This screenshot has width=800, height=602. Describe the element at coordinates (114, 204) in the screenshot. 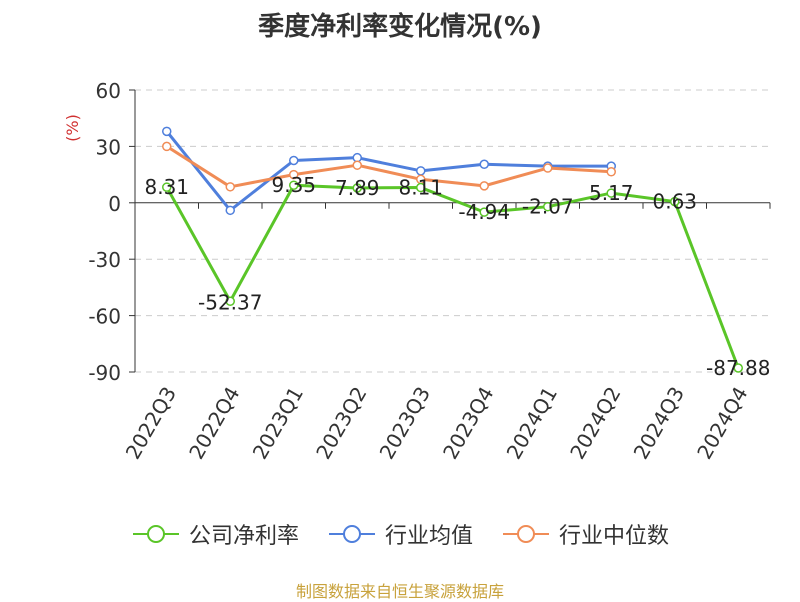

I see `y-tick-label: 0` at that location.